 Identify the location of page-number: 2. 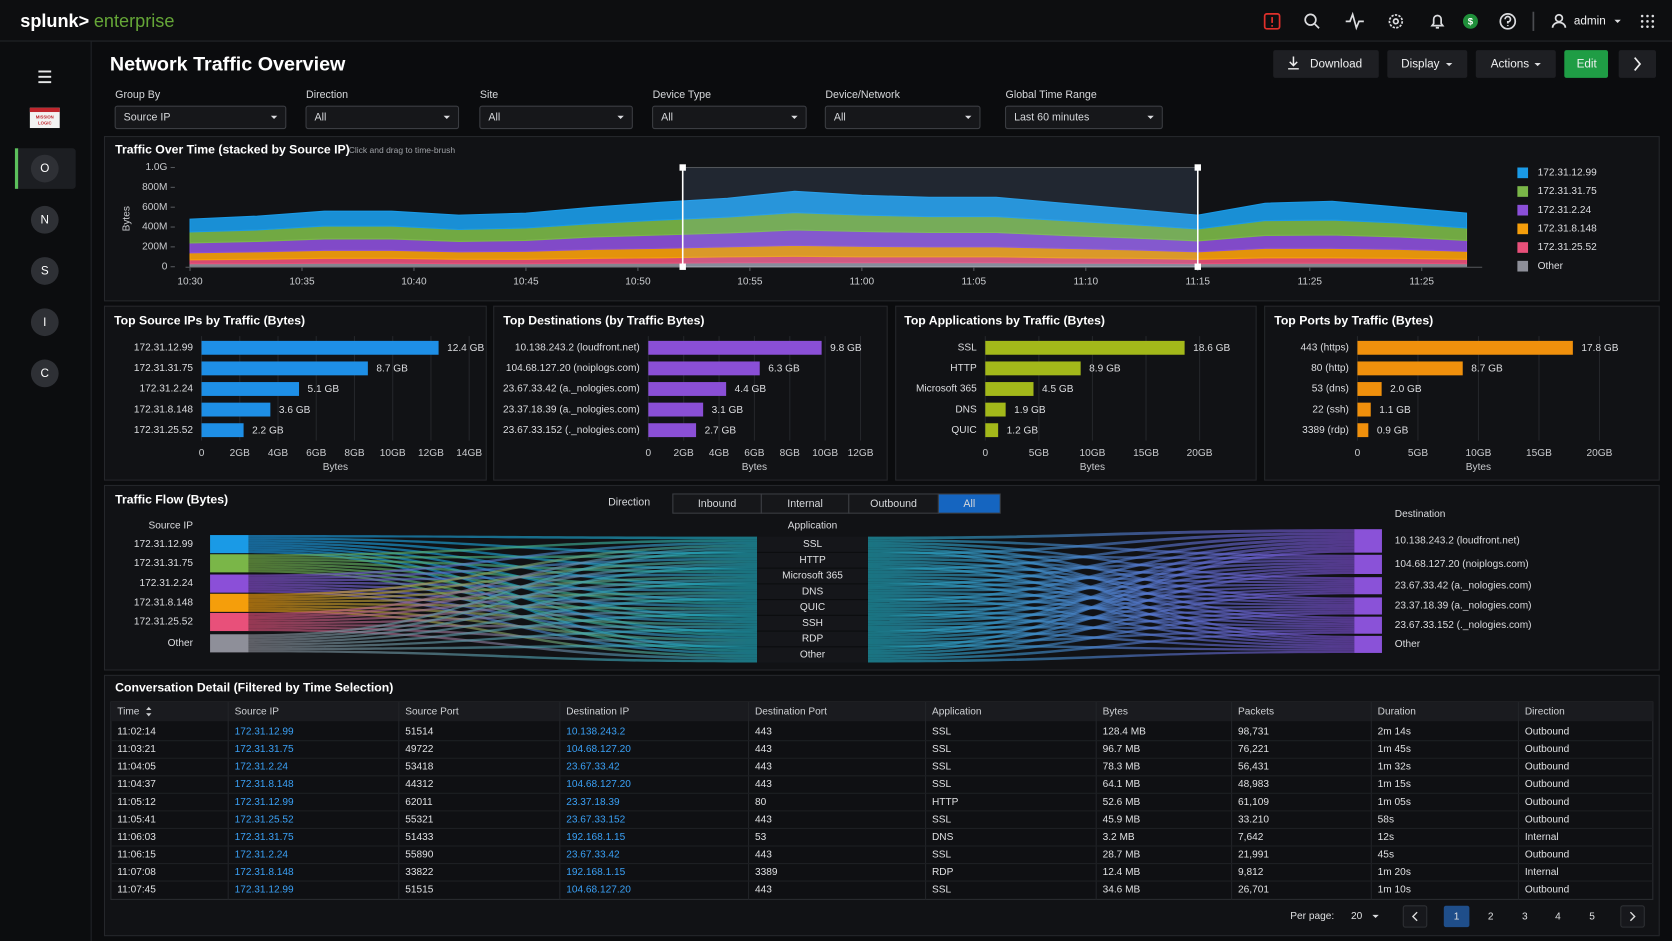
(1491, 917).